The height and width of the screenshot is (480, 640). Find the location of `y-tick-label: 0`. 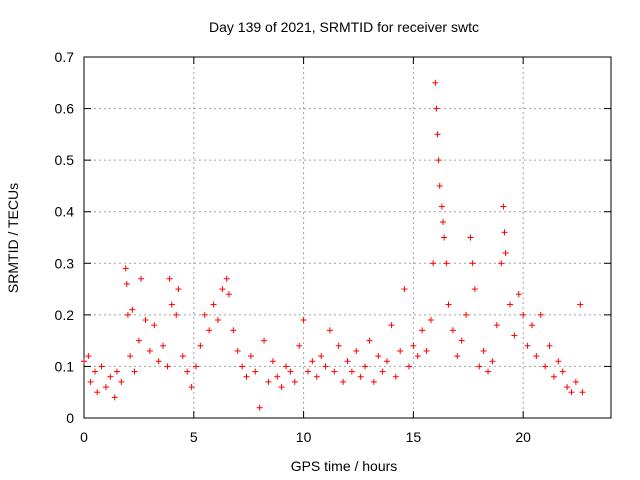

y-tick-label: 0 is located at coordinates (70, 418).